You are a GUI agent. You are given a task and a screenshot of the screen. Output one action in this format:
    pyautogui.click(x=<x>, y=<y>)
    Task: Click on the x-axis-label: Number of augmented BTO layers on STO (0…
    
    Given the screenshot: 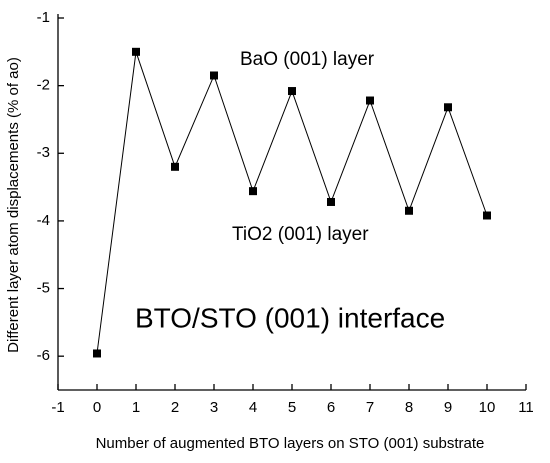 What is the action you would take?
    pyautogui.click(x=290, y=443)
    